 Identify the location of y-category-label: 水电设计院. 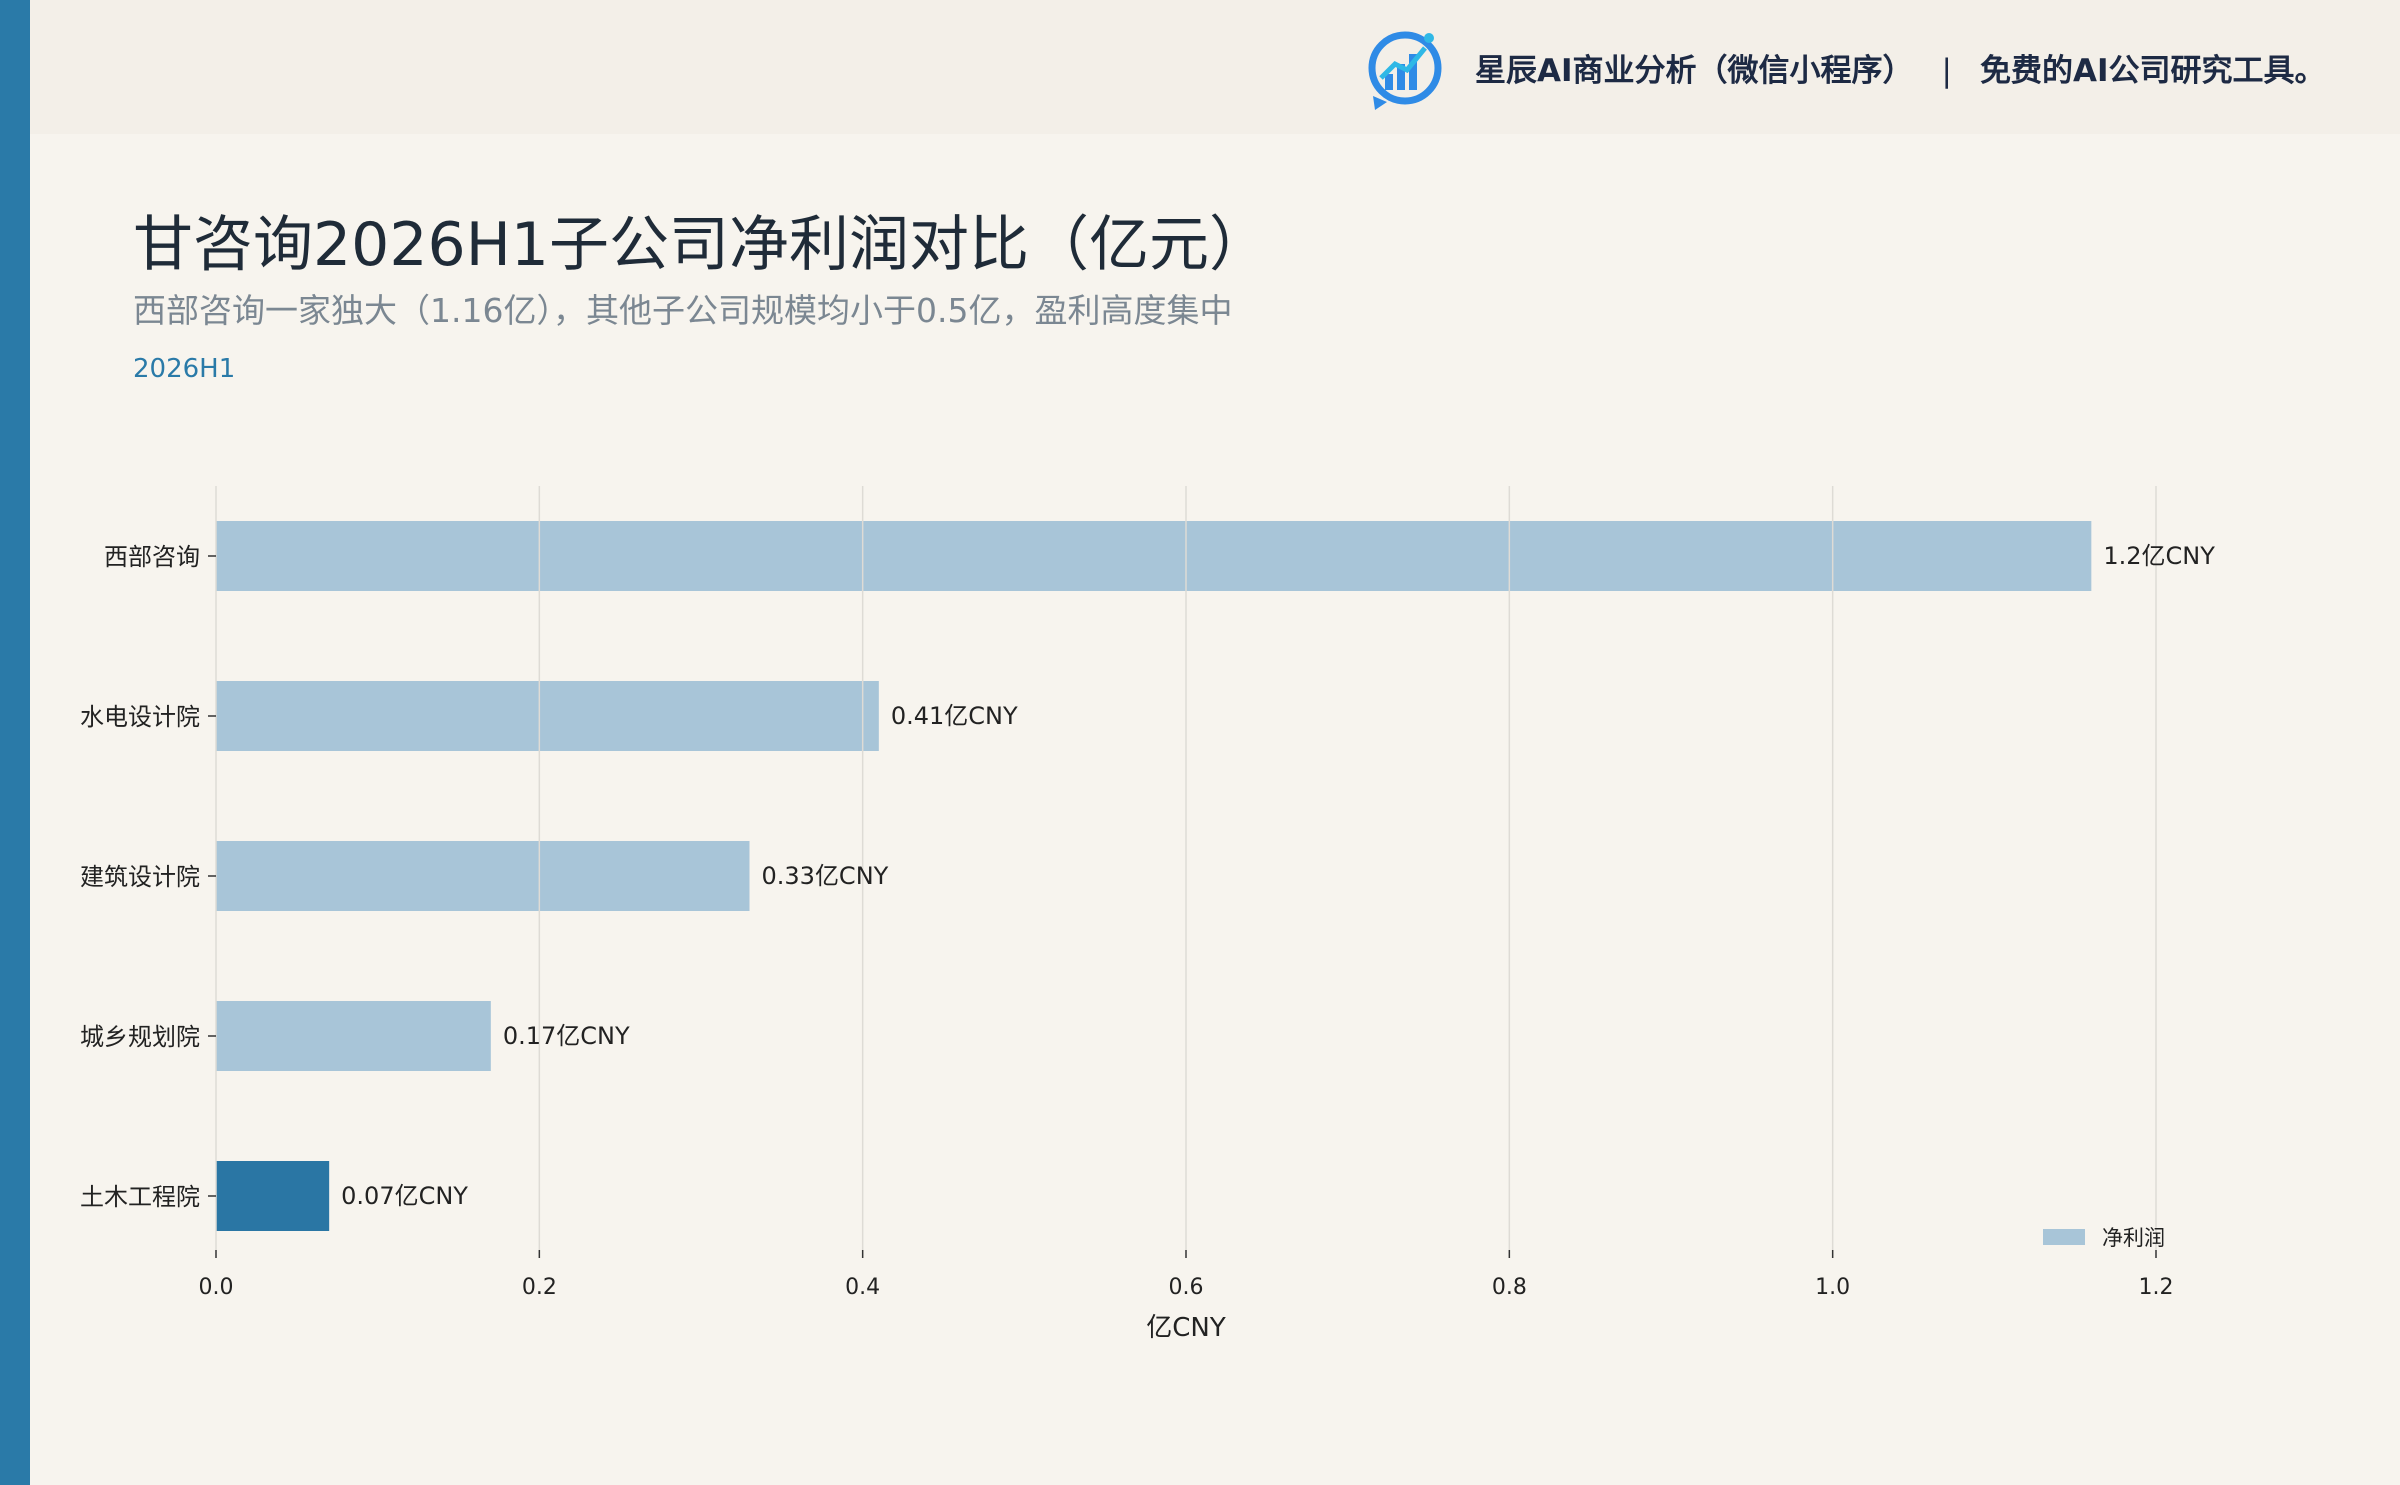
(140, 717).